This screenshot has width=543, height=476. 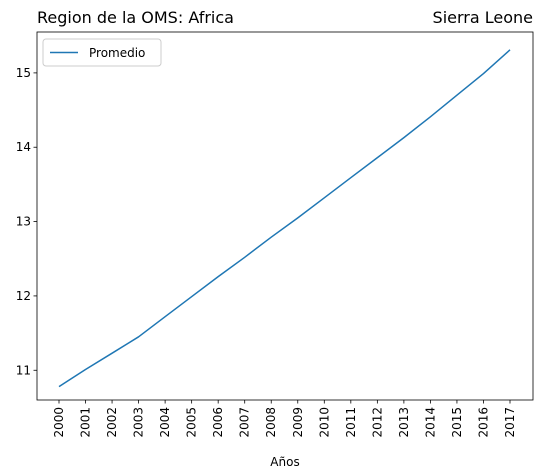 I want to click on legend-box, so click(x=102, y=52).